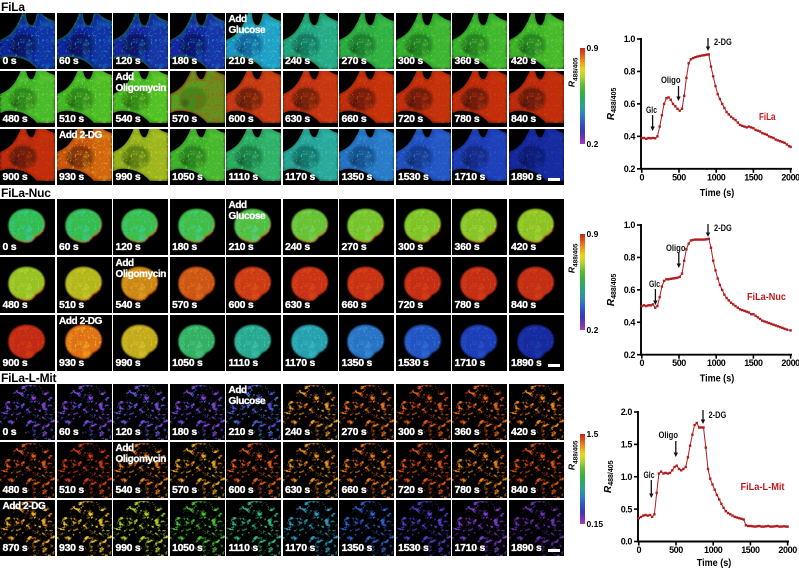  What do you see at coordinates (626, 445) in the screenshot?
I see `svg-text: 1.5` at bounding box center [626, 445].